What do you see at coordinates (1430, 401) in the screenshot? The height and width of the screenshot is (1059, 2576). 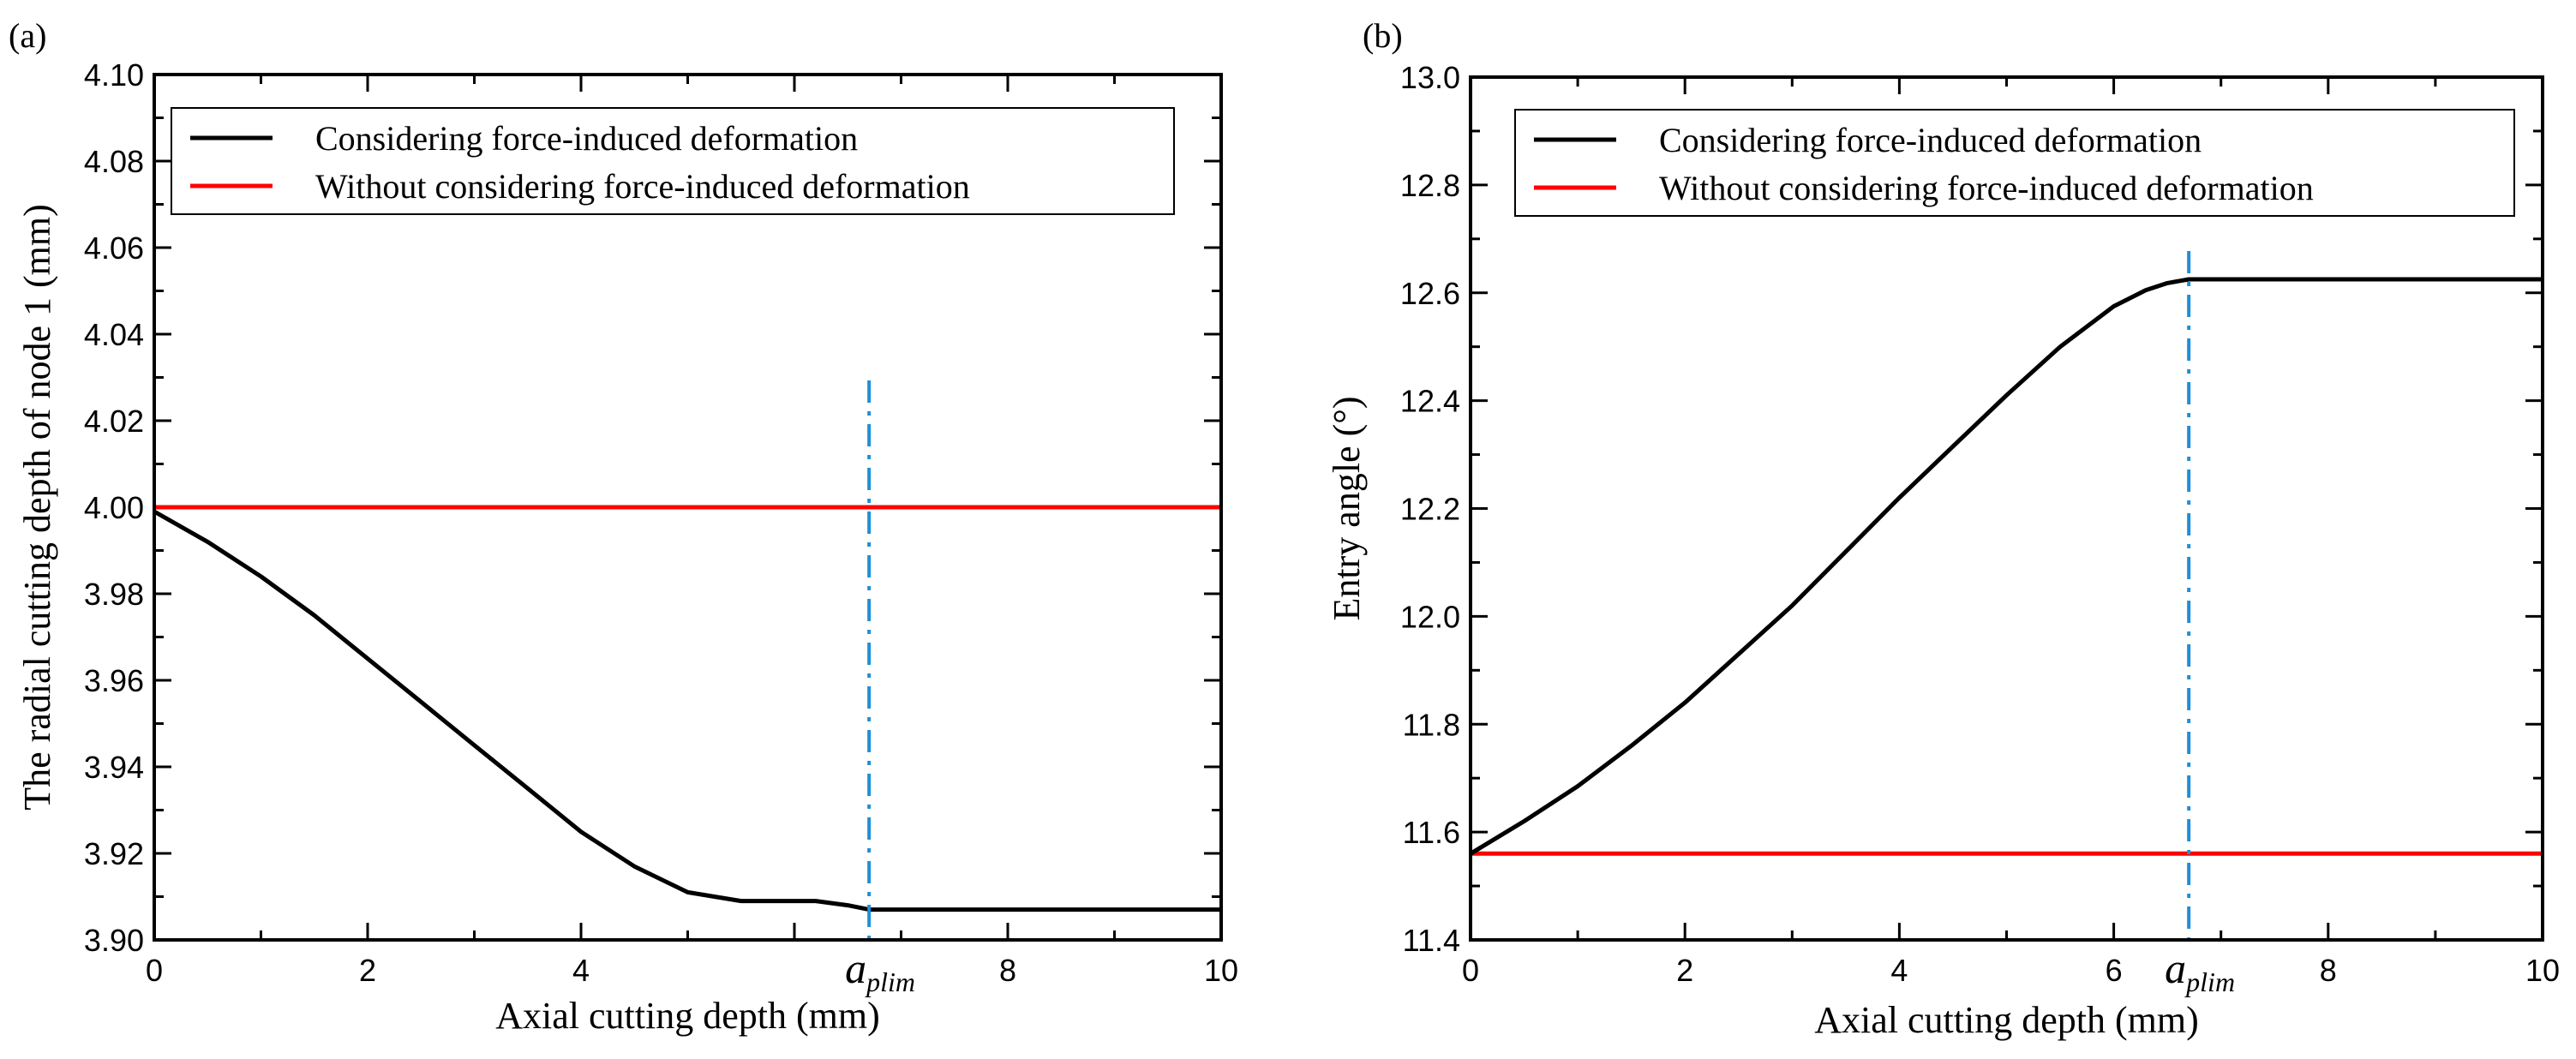 I see `panel-b-ytick-label: 12.4` at bounding box center [1430, 401].